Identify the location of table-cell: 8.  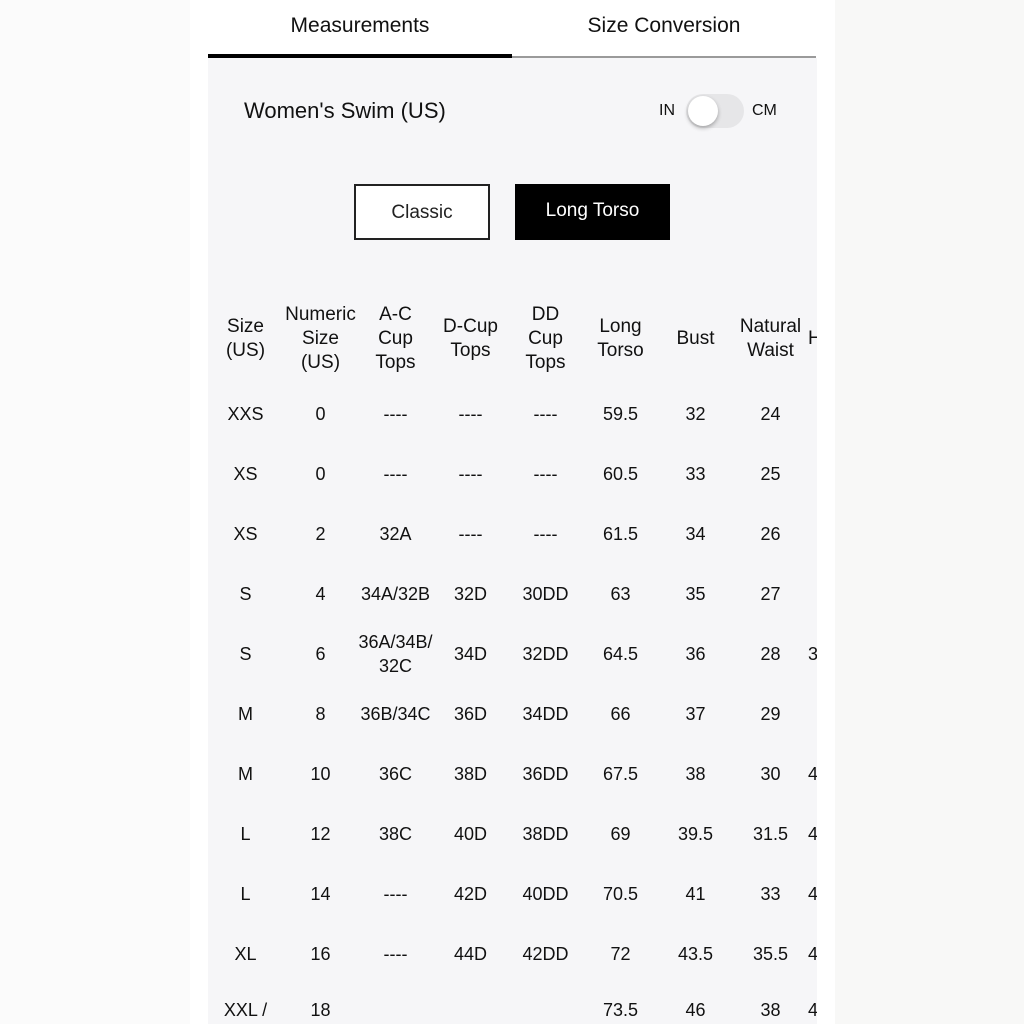
(320, 714).